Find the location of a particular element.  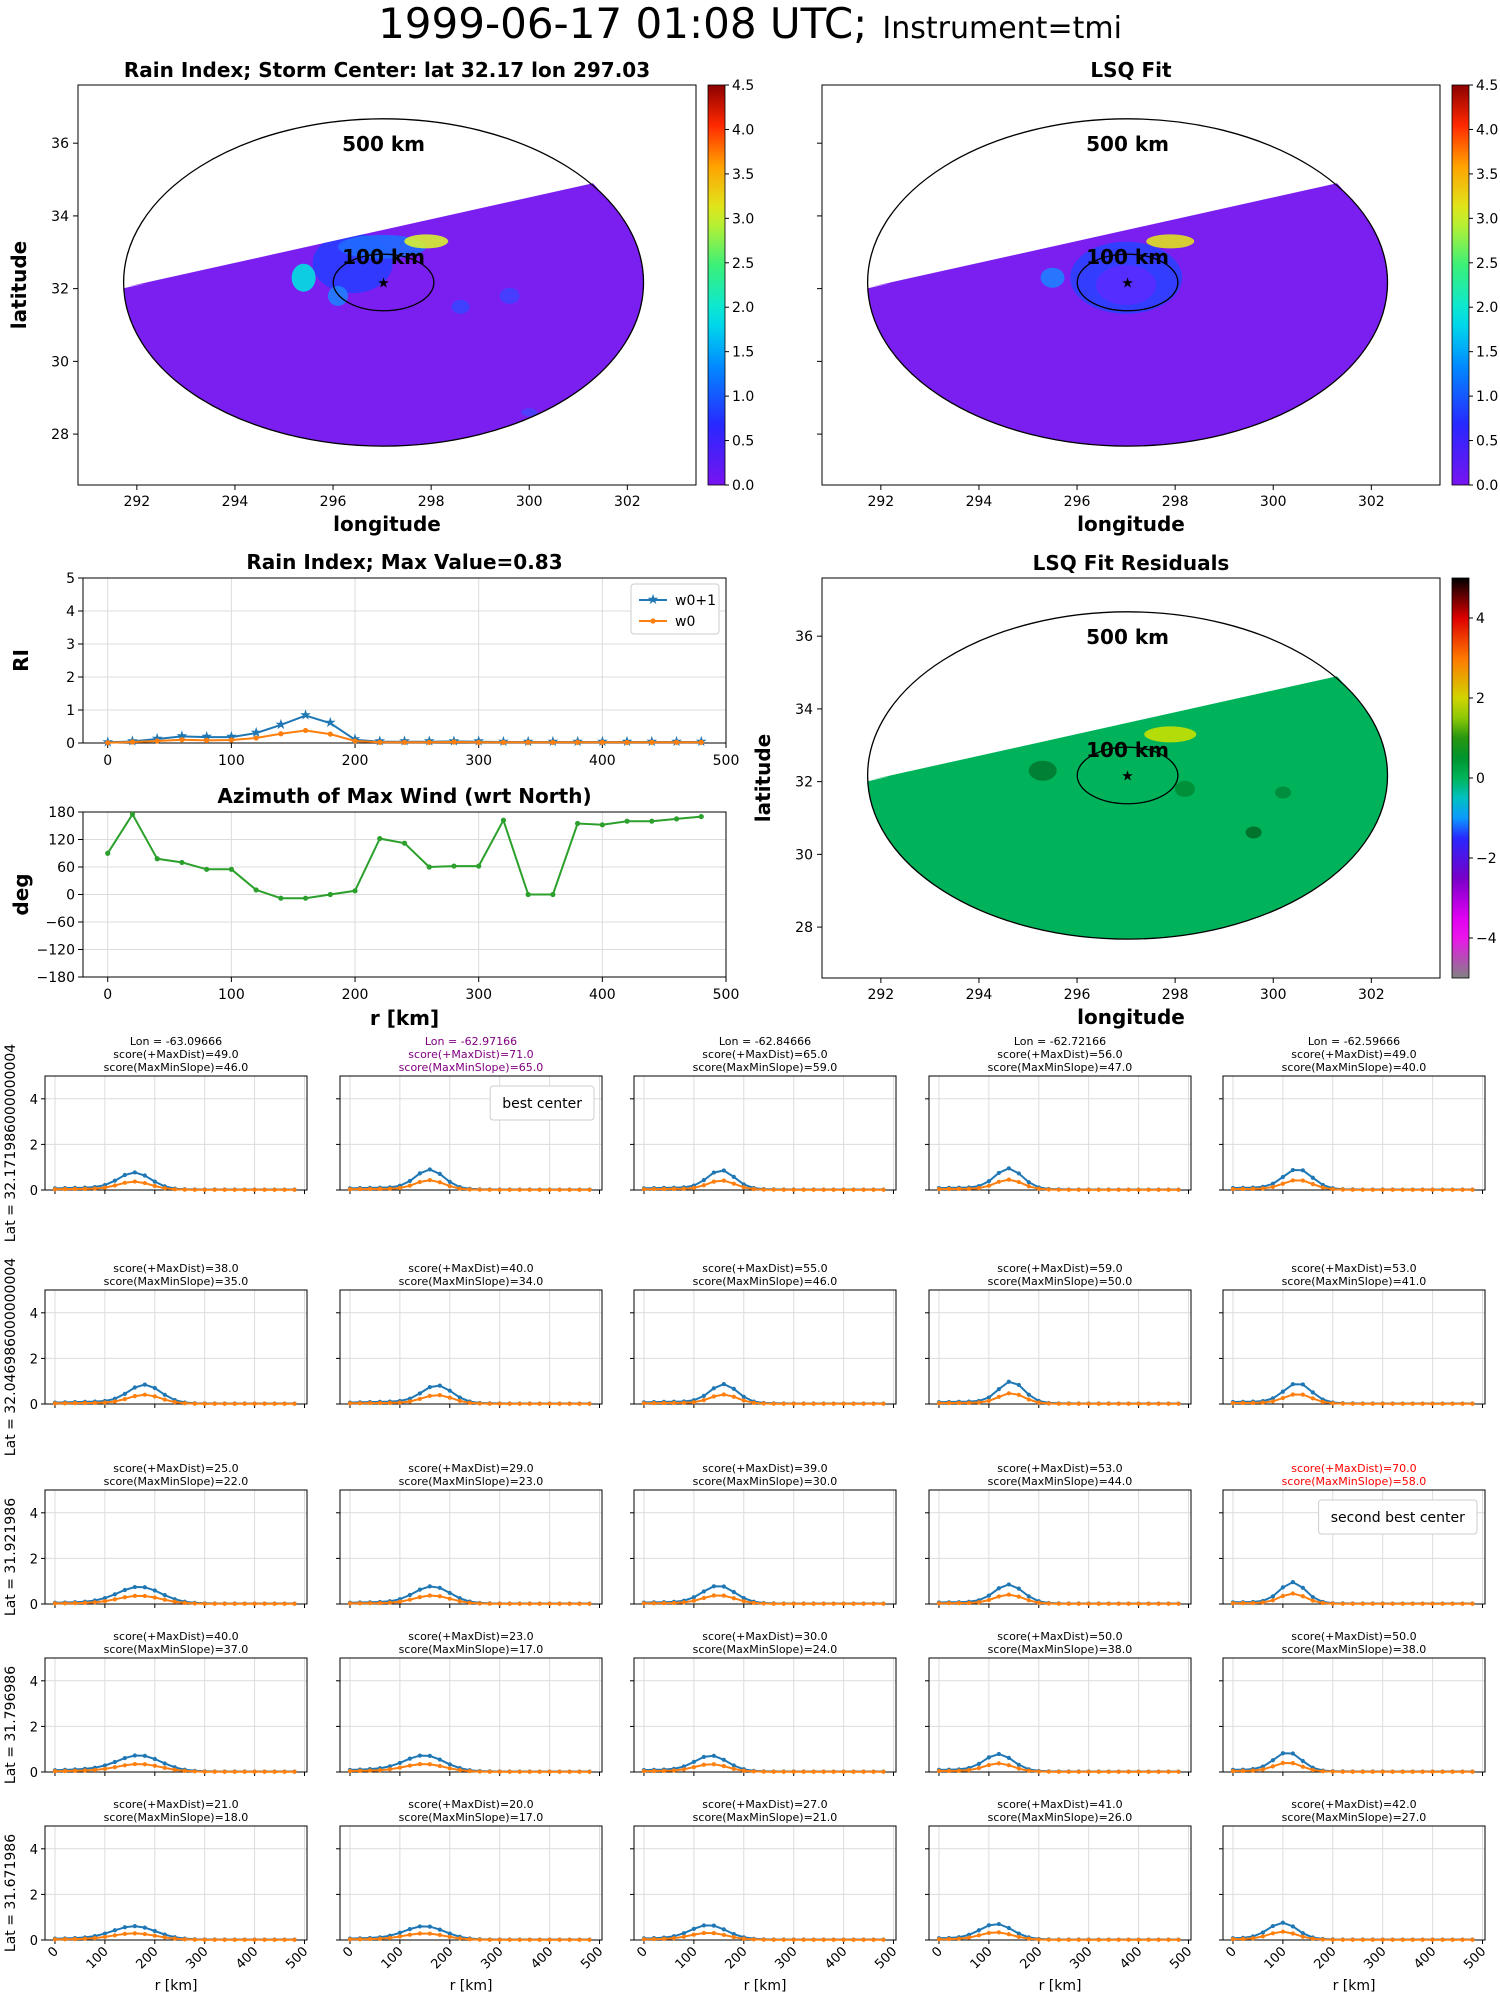

panel-xlabel: r [km] is located at coordinates (404, 1018).